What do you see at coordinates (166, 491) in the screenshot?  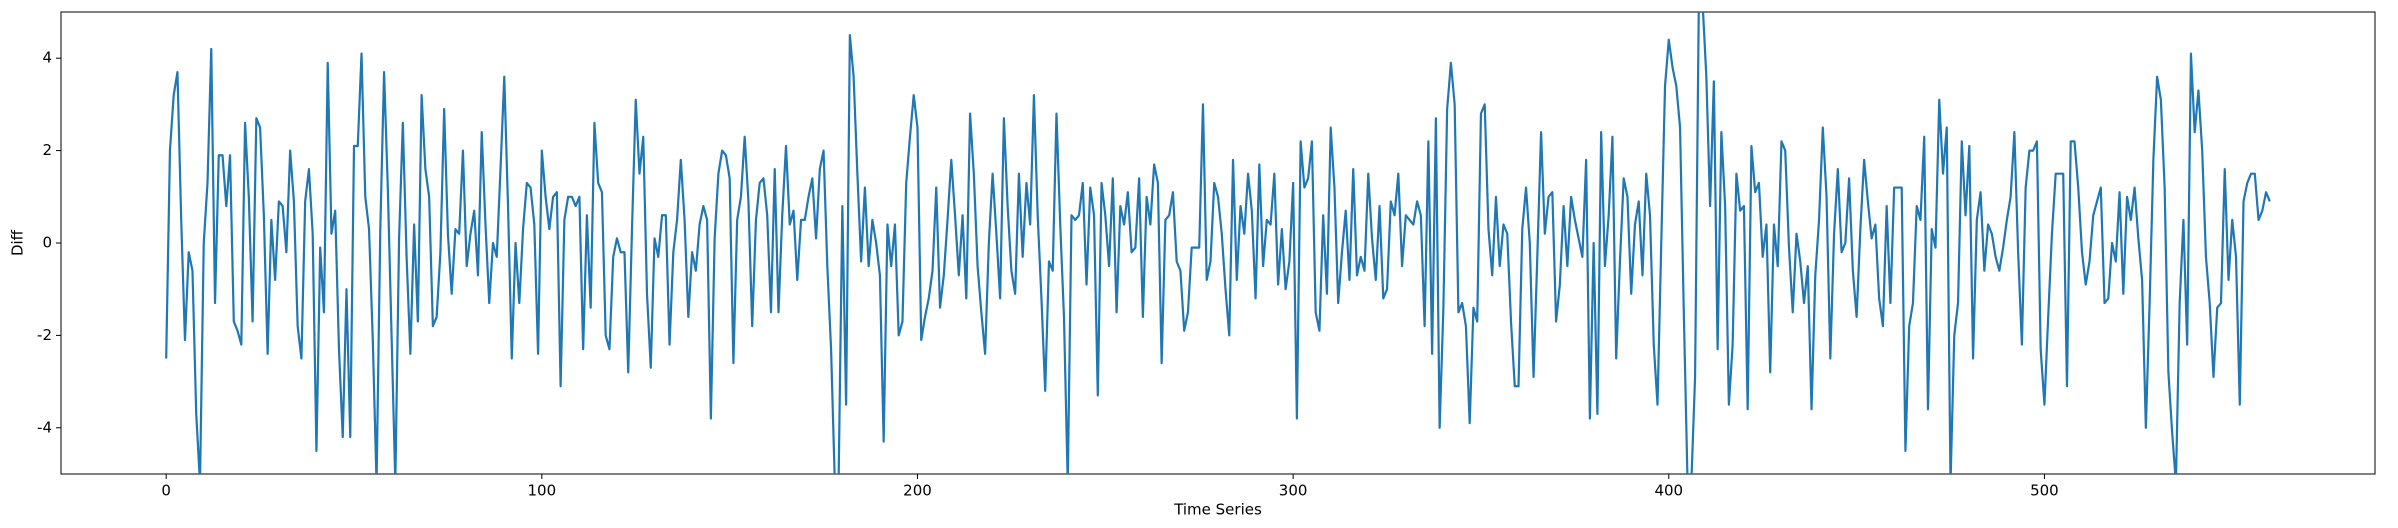 I see `x-tick-label: 0` at bounding box center [166, 491].